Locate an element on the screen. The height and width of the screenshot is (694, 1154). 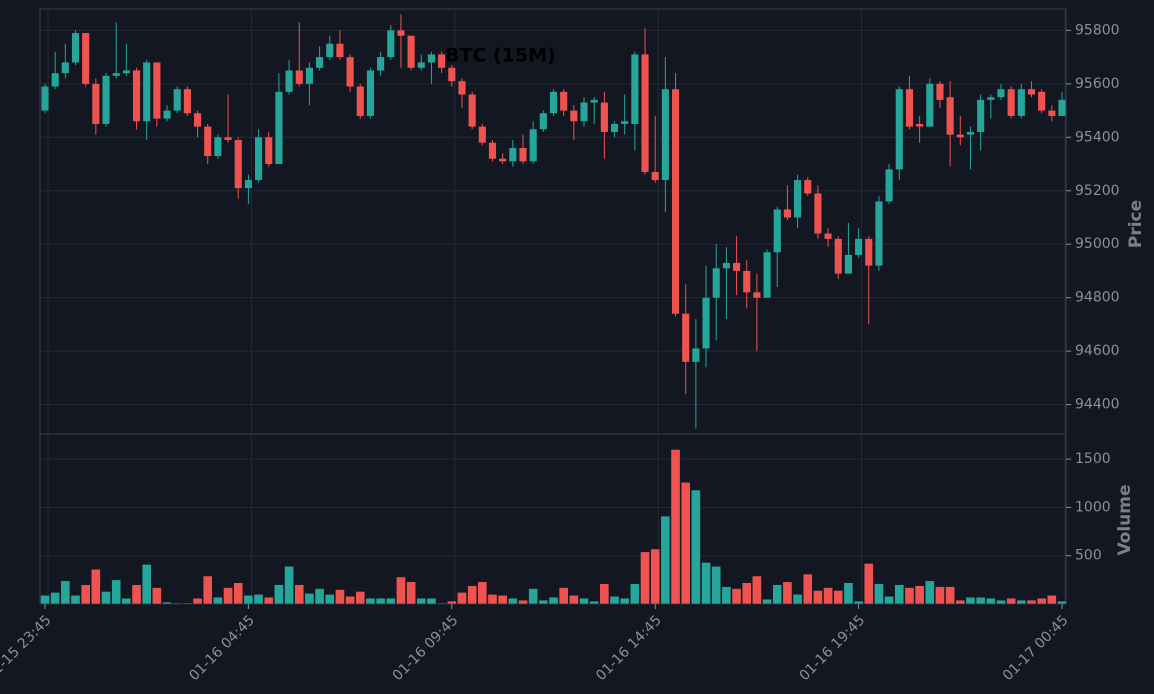
volume-tick-label: 1000 is located at coordinates (1093, 507).